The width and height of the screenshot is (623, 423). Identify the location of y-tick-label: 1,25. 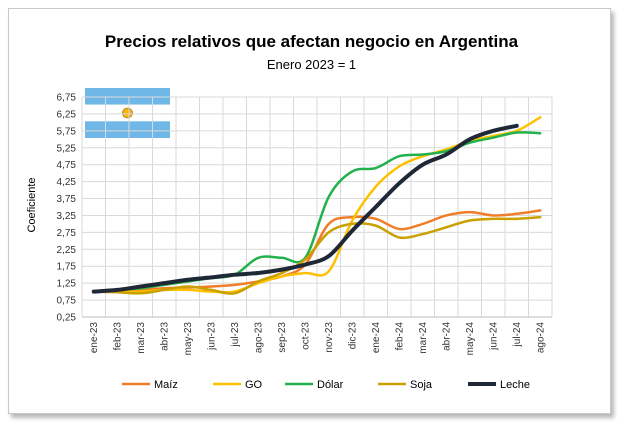
(67, 284).